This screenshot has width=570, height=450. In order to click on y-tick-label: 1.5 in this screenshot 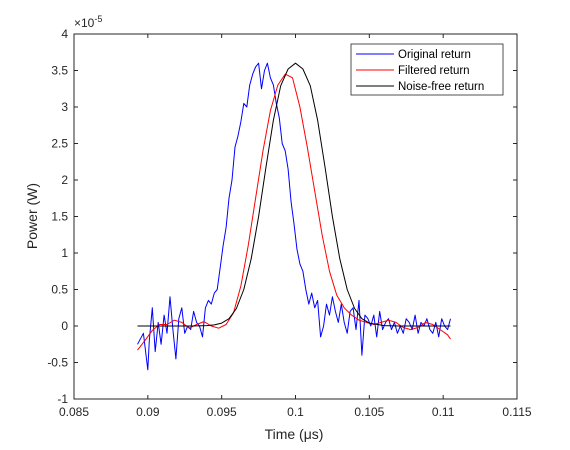, I will do `click(59, 217)`.